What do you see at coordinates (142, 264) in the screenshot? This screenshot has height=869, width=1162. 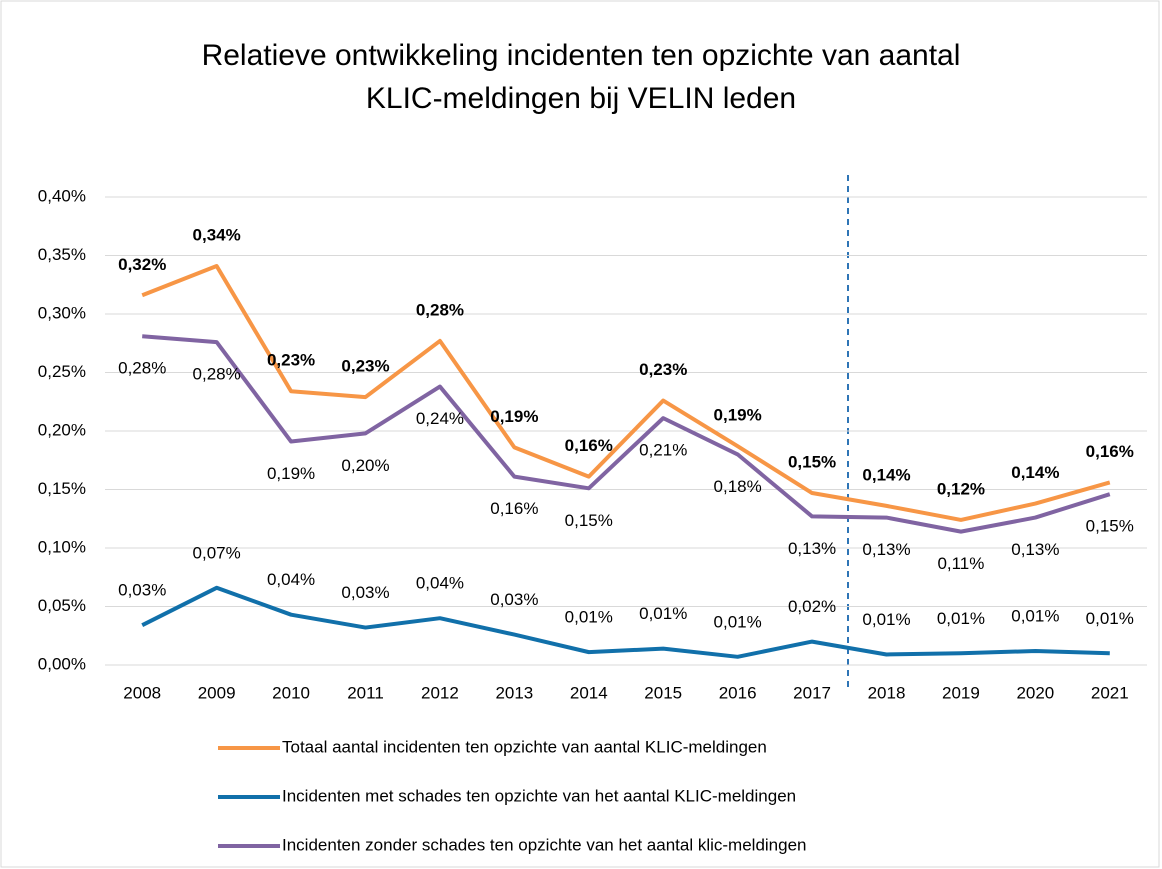 I see `data-label: 0,32%` at bounding box center [142, 264].